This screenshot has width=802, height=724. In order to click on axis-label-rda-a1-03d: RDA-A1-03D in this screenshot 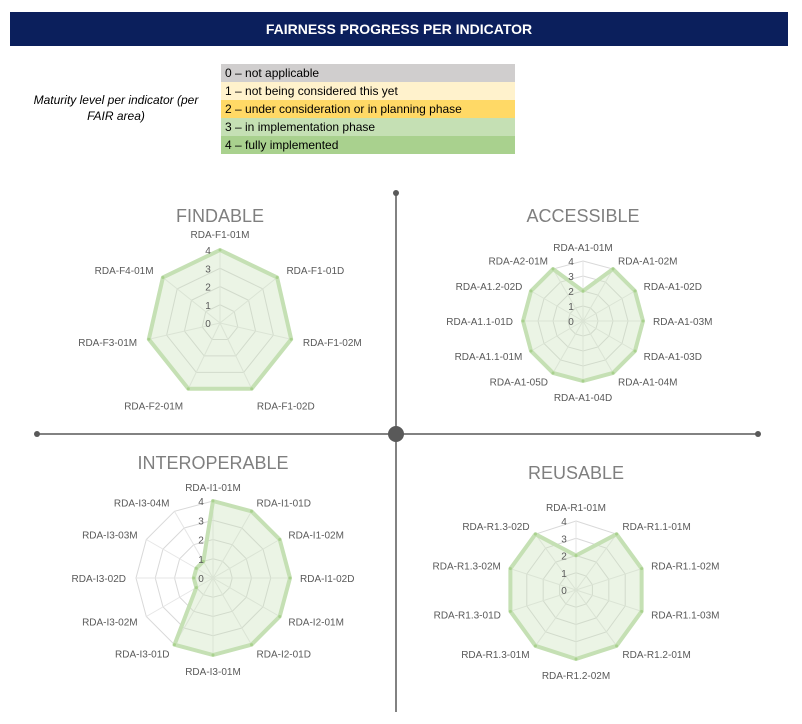, I will do `click(673, 357)`.